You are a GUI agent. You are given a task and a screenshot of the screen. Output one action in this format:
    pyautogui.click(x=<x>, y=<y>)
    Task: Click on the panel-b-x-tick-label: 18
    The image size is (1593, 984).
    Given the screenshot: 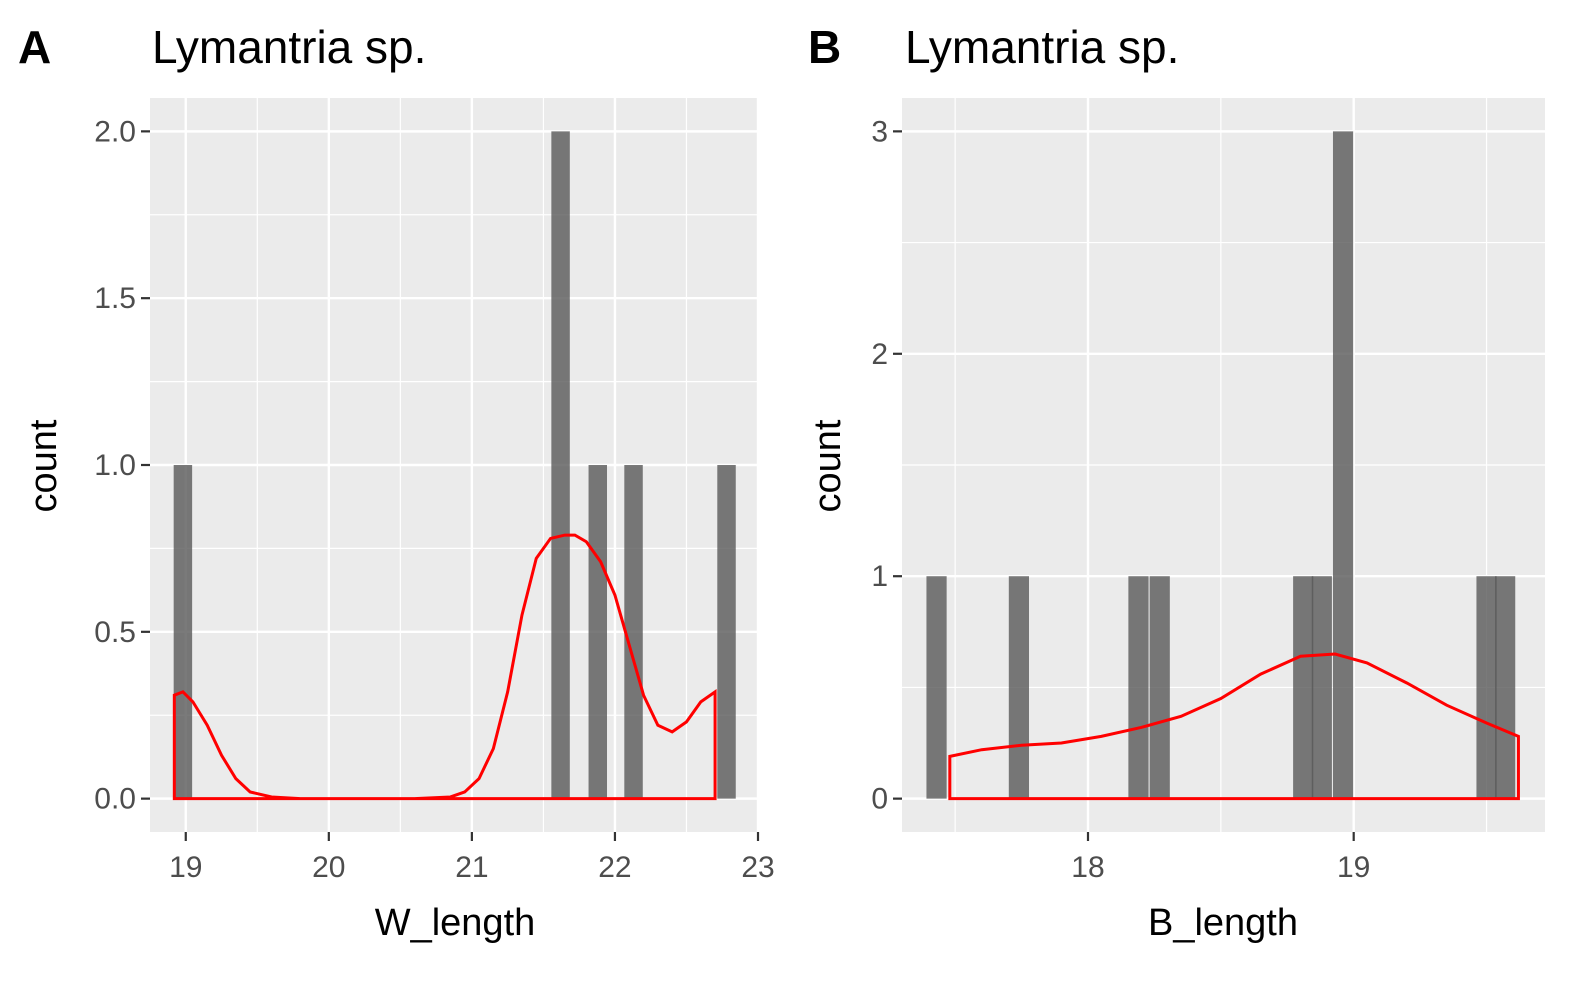 What is the action you would take?
    pyautogui.click(x=1087, y=867)
    